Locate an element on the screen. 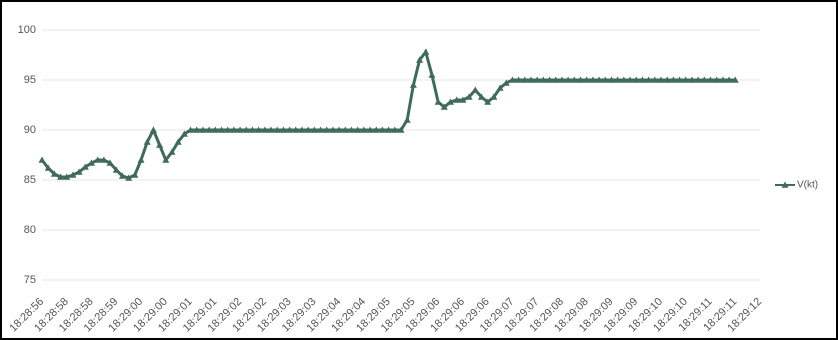 This screenshot has width=838, height=340. legend-marker is located at coordinates (785, 184).